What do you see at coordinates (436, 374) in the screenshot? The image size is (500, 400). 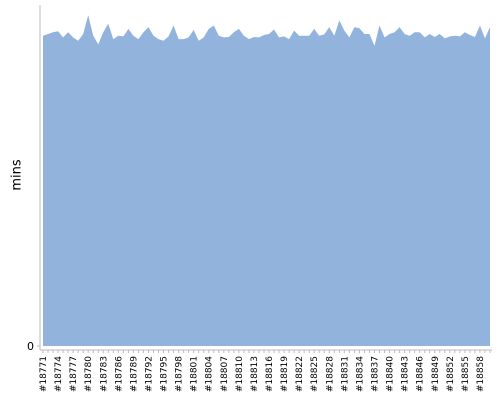 I see `x-tick-label: #18849` at bounding box center [436, 374].